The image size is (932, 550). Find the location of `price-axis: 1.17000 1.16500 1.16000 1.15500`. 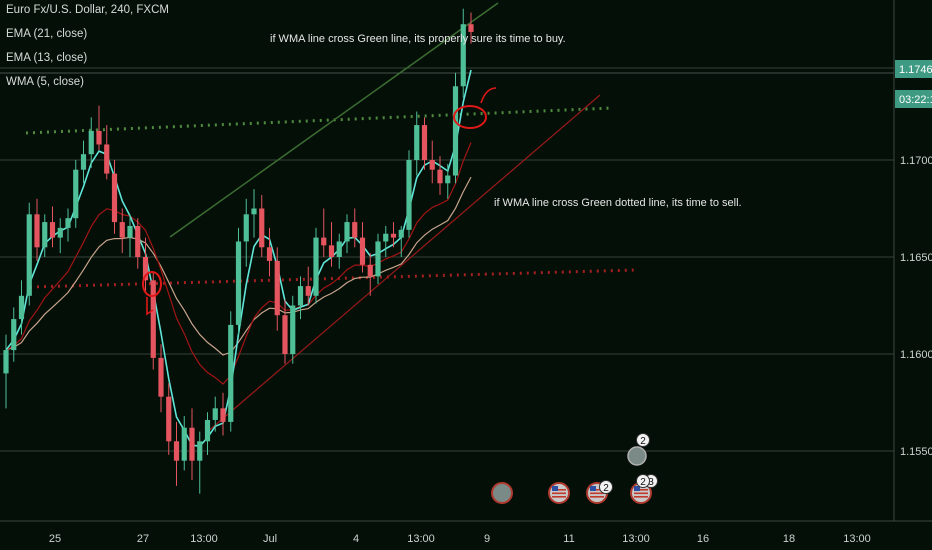

price-axis: 1.17000 1.16500 1.16000 1.15500 is located at coordinates (916, 306).